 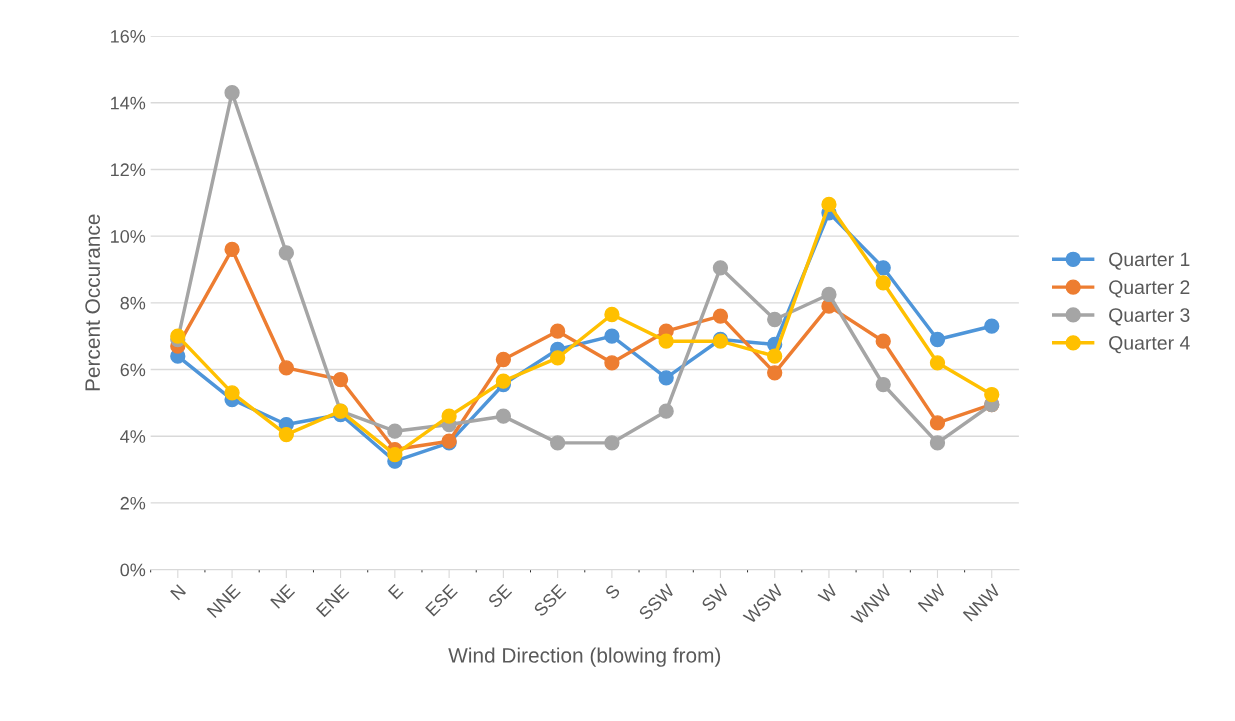 What do you see at coordinates (395, 591) in the screenshot?
I see `x-tick-label: E` at bounding box center [395, 591].